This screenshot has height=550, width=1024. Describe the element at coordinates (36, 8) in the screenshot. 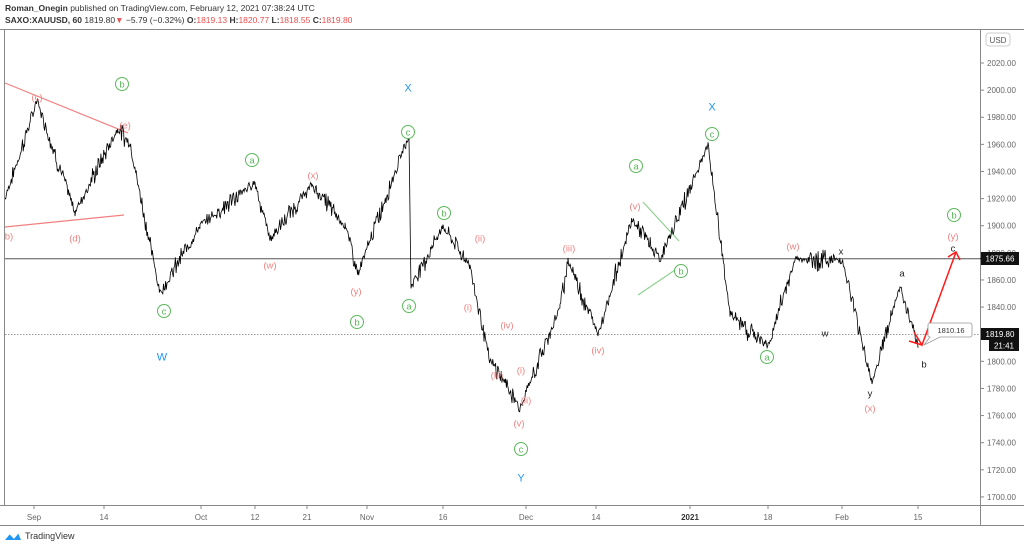

I see `author-name: Roman_Onegin` at that location.